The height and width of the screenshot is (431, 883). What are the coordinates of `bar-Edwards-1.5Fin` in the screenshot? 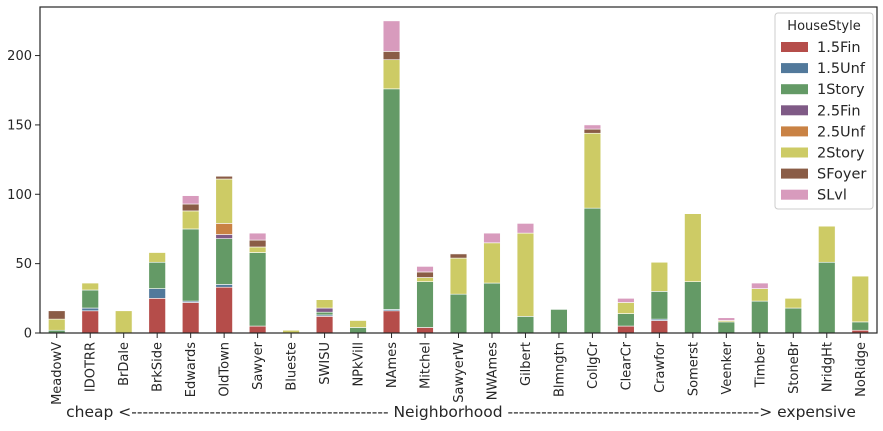 It's located at (190, 318).